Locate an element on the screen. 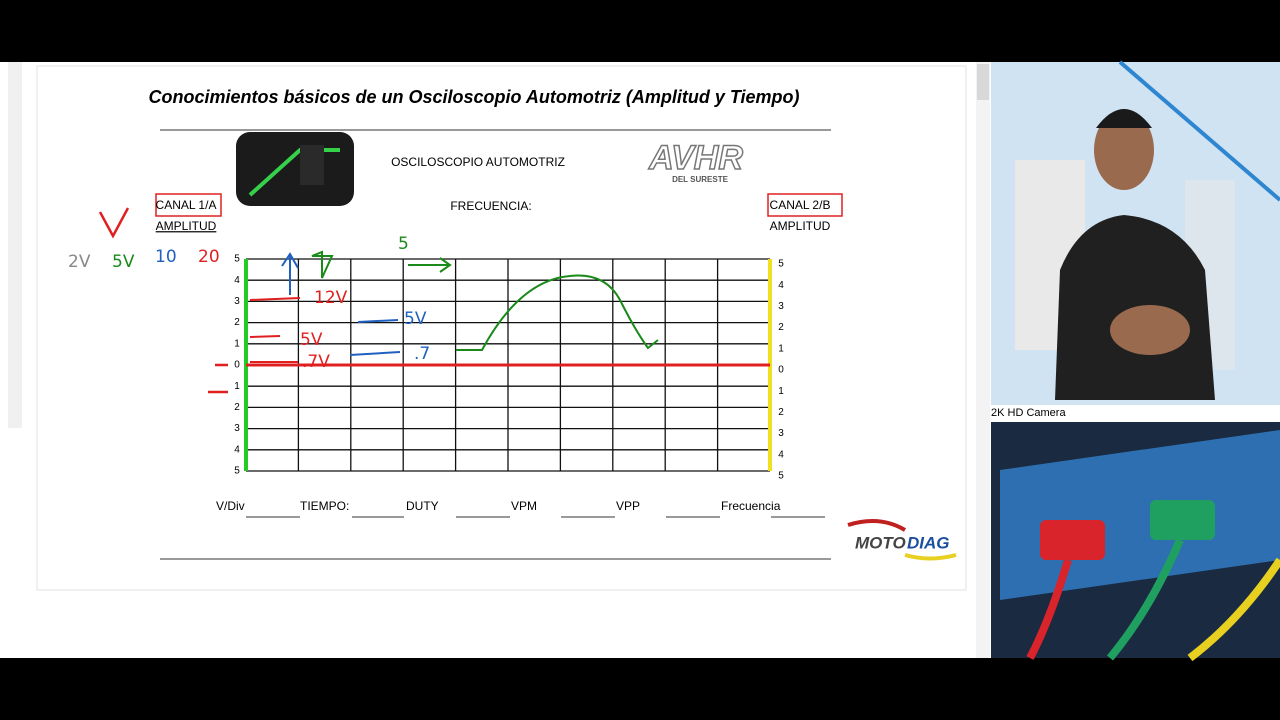  scrollbar is located at coordinates (983, 360).